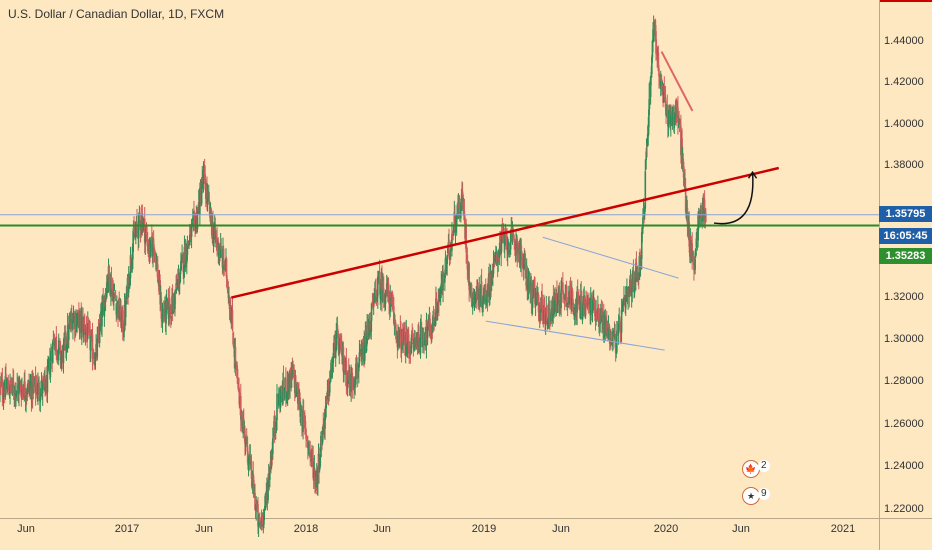 The image size is (932, 550). Describe the element at coordinates (677, 81) in the screenshot. I see `pullback-trendline` at that location.